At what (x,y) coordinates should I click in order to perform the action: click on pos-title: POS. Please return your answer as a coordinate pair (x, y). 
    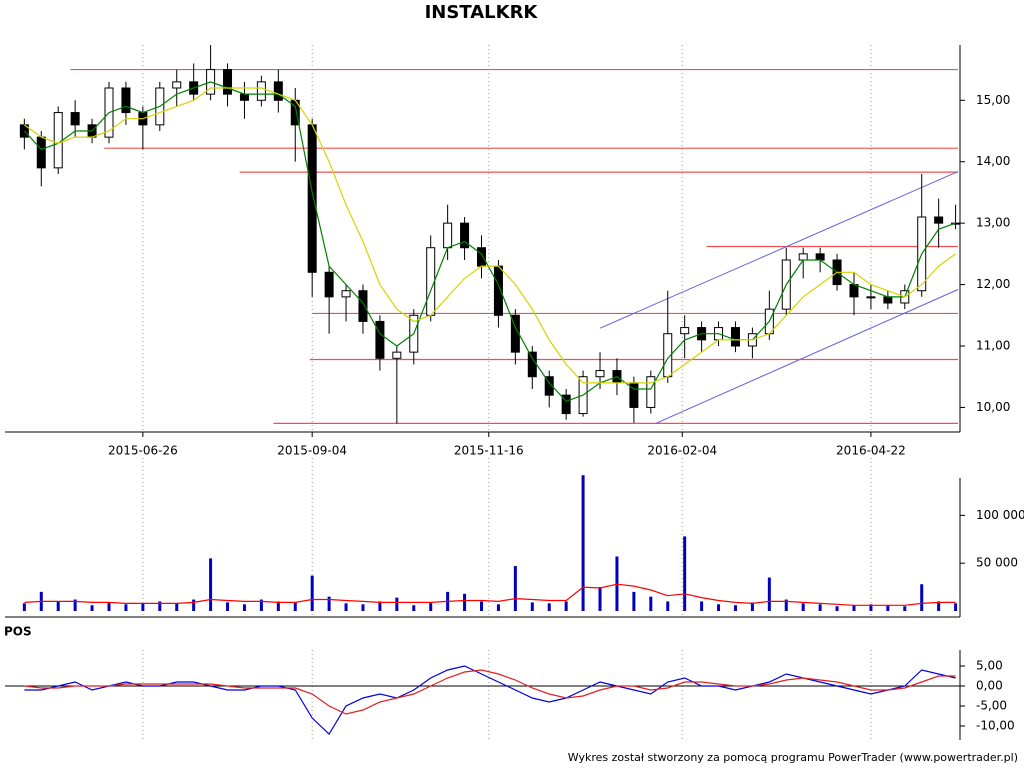
    Looking at the image, I should click on (18, 632).